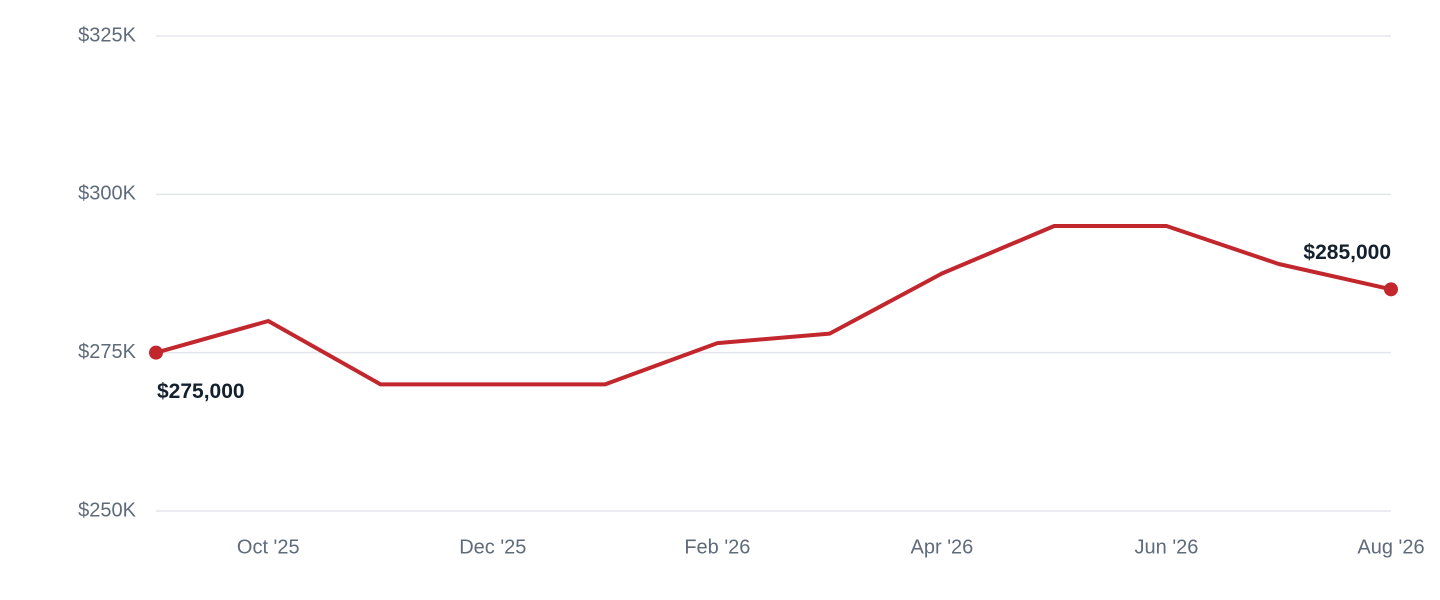 This screenshot has height=600, width=1440. Describe the element at coordinates (107, 510) in the screenshot. I see `y-tick-label: $250K` at that location.